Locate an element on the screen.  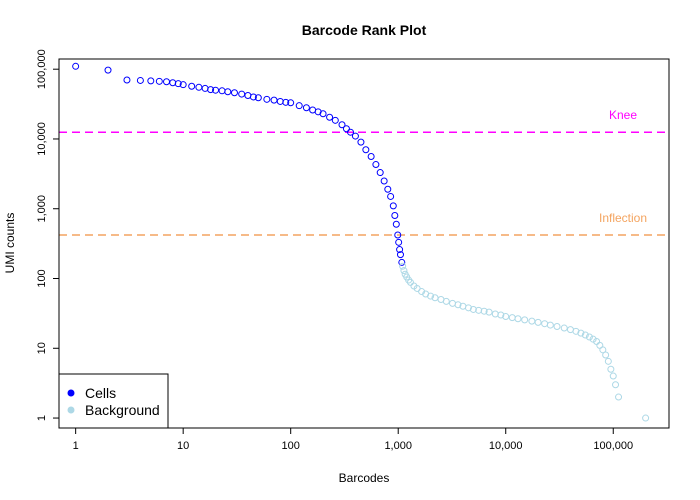
x-tick-label: 1 is located at coordinates (76, 446).